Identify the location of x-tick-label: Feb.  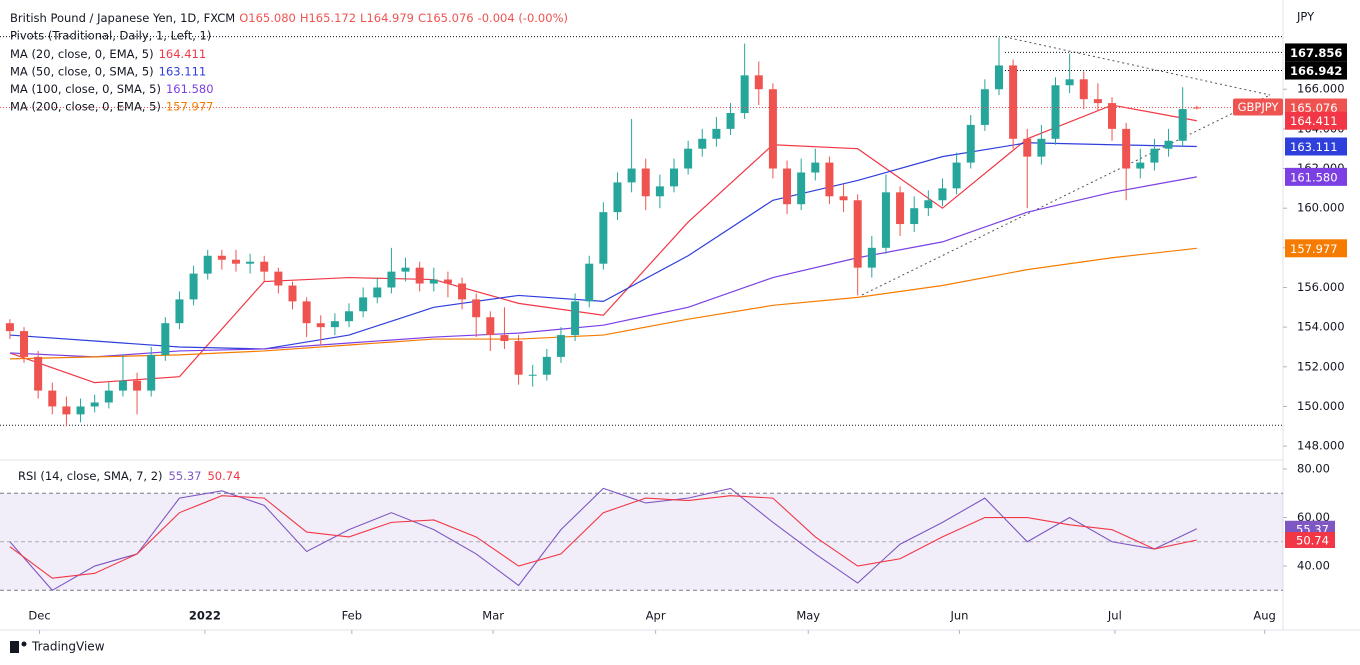
(352, 616).